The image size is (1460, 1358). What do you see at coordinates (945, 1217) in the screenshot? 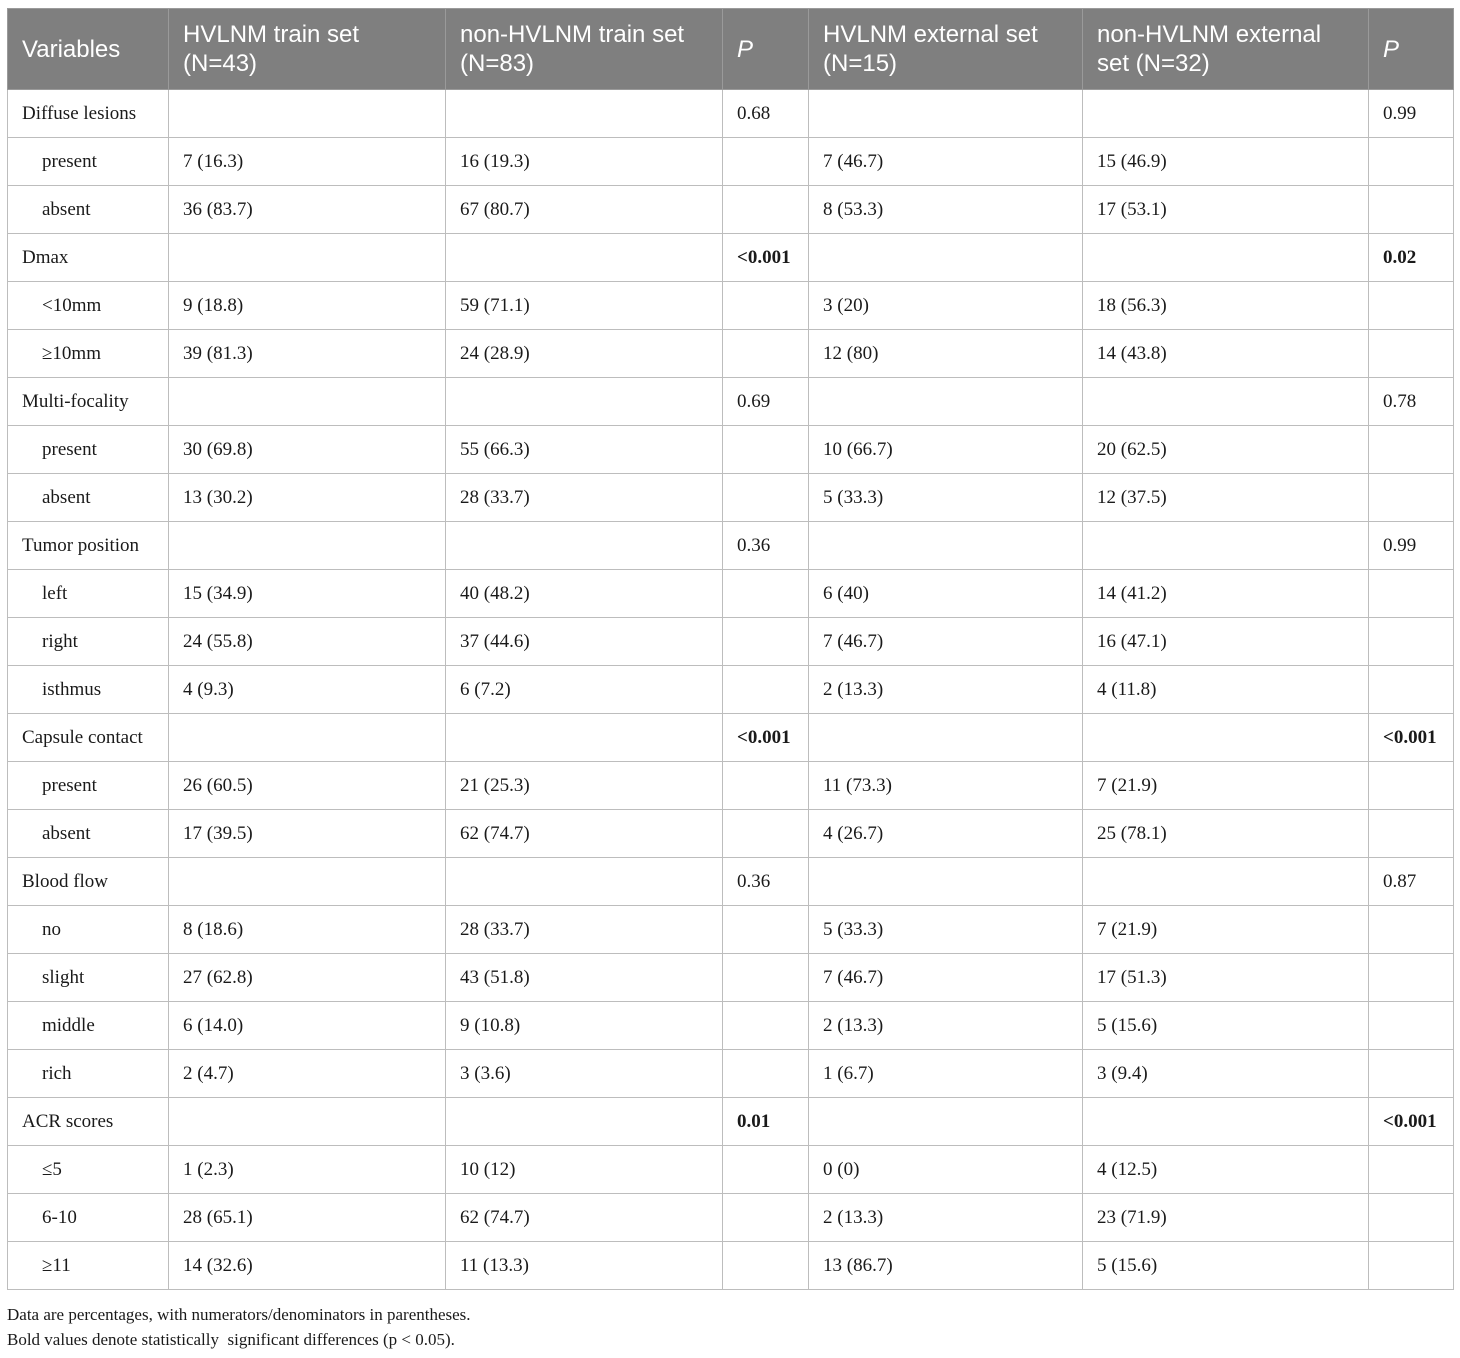
I see `value-hvlnm-external: 2 (13.3)` at bounding box center [945, 1217].